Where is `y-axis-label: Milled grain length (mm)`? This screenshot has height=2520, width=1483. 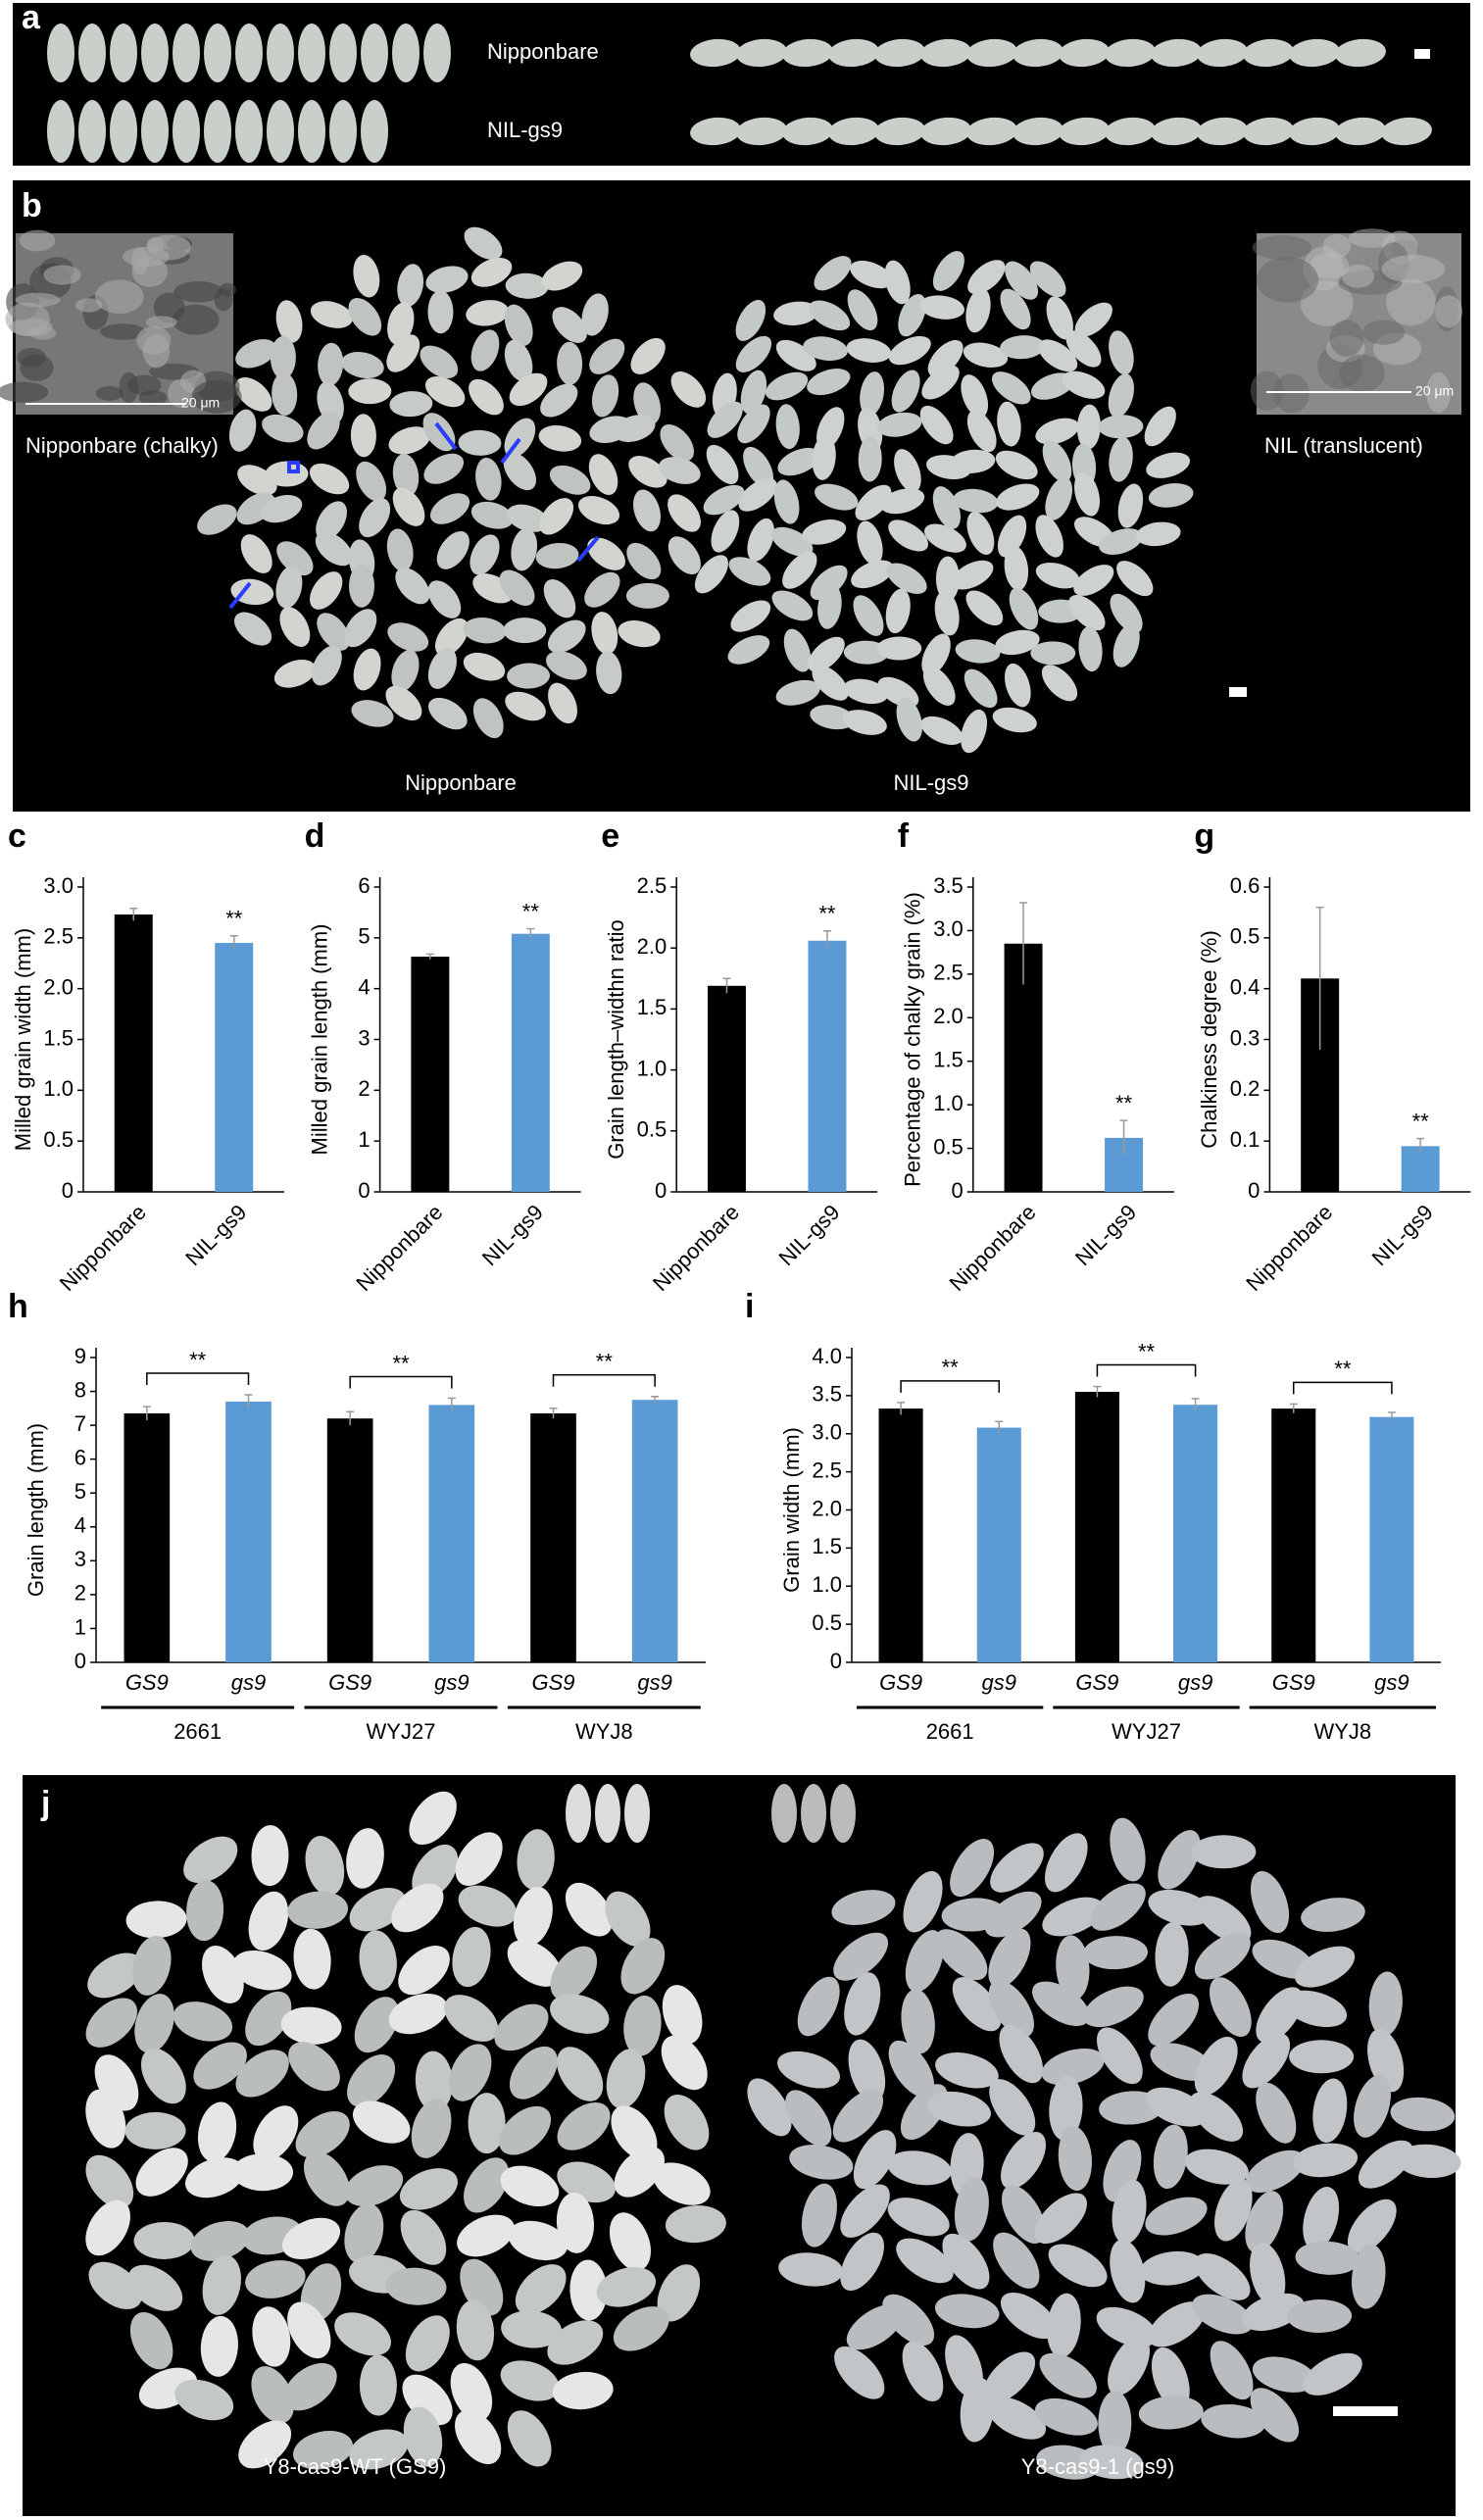
y-axis-label: Milled grain length (mm) is located at coordinates (319, 1040).